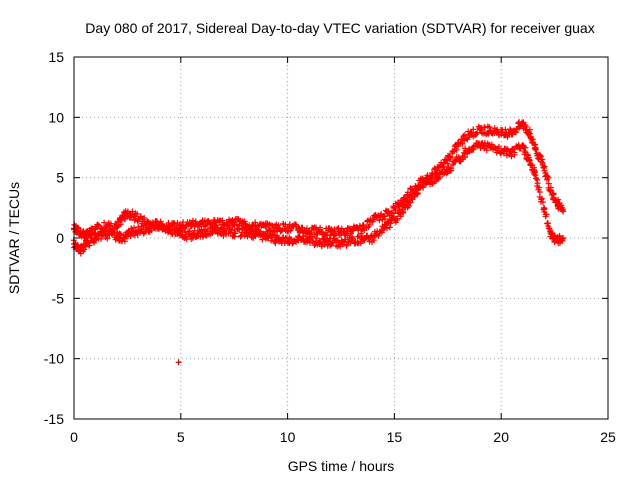  What do you see at coordinates (178, 362) in the screenshot?
I see `outlier-point` at bounding box center [178, 362].